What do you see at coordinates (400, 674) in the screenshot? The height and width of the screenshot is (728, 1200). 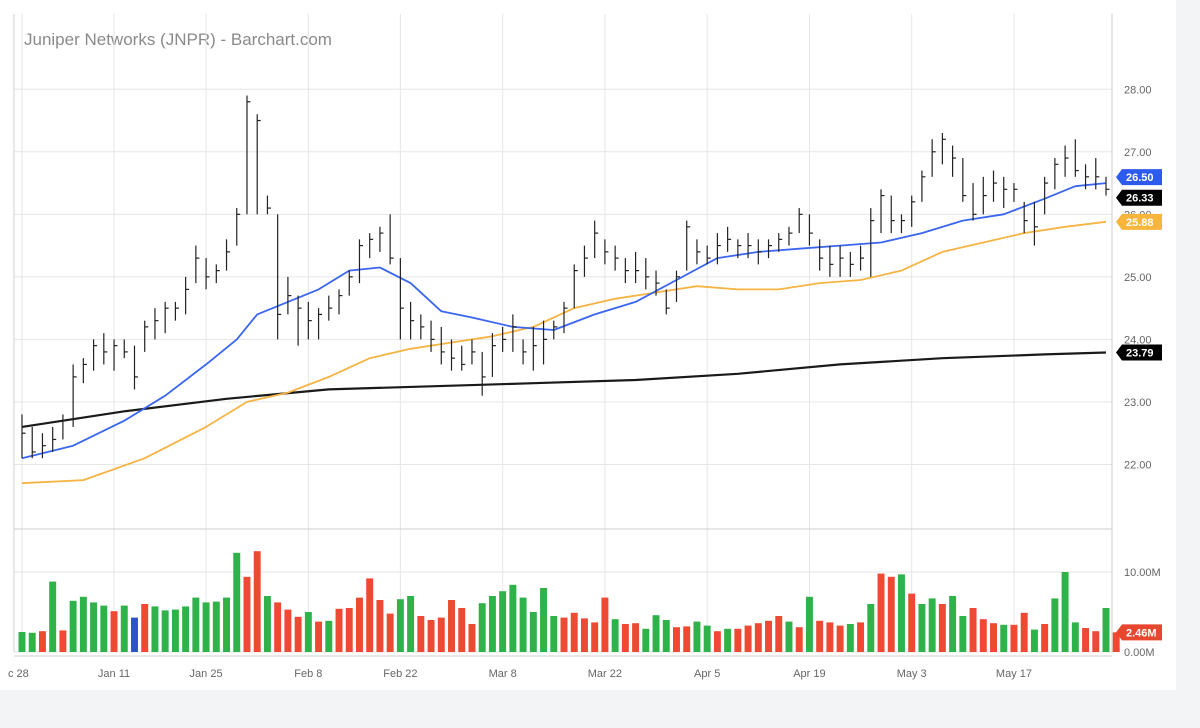 I see `date-tick-label: Feb 22` at bounding box center [400, 674].